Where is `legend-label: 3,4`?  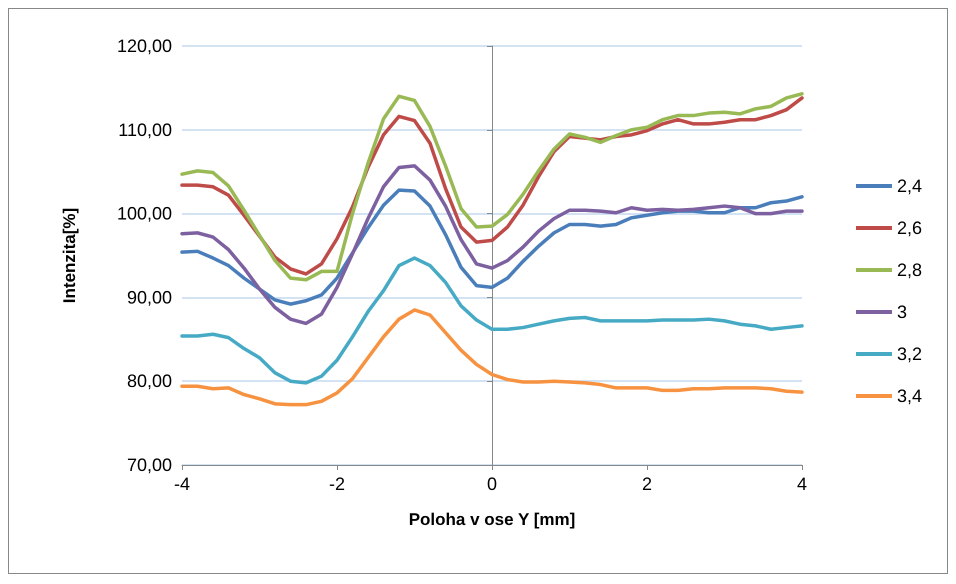 legend-label: 3,4 is located at coordinates (909, 396).